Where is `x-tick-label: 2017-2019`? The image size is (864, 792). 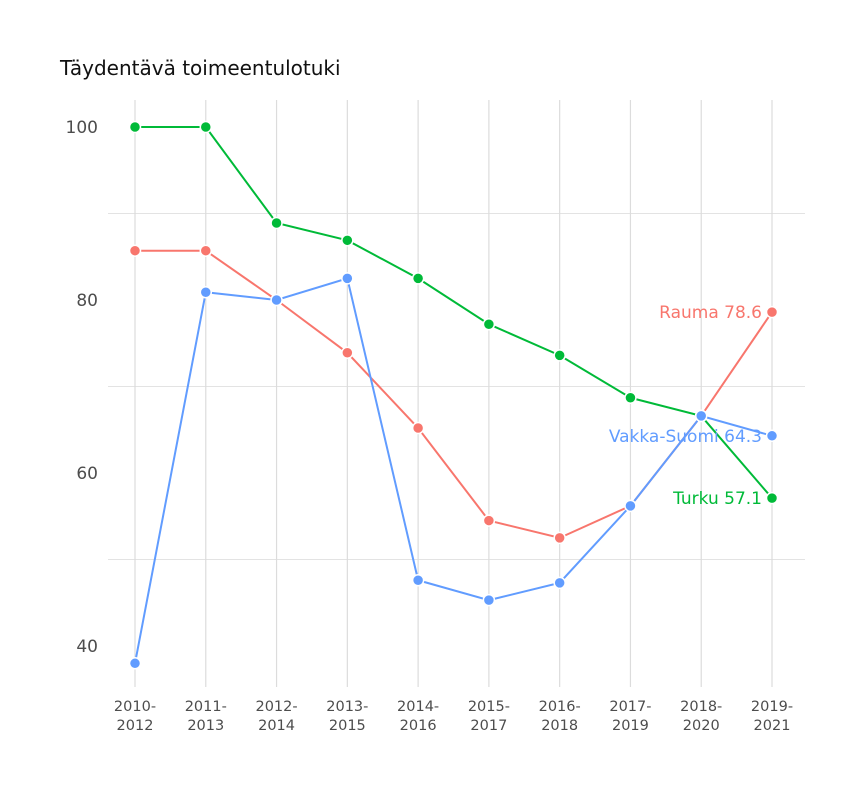 x-tick-label: 2017-2019 is located at coordinates (630, 716).